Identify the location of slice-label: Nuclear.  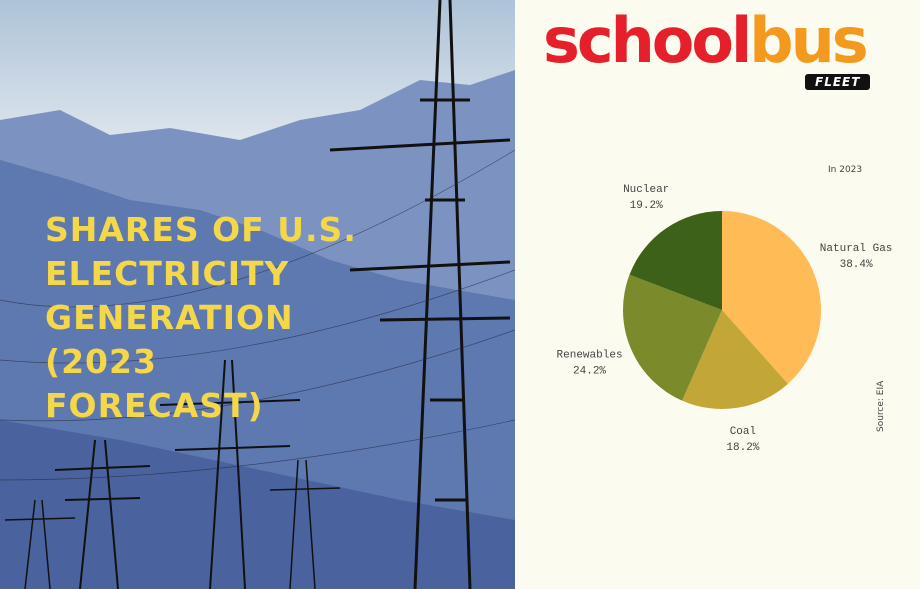
(646, 190).